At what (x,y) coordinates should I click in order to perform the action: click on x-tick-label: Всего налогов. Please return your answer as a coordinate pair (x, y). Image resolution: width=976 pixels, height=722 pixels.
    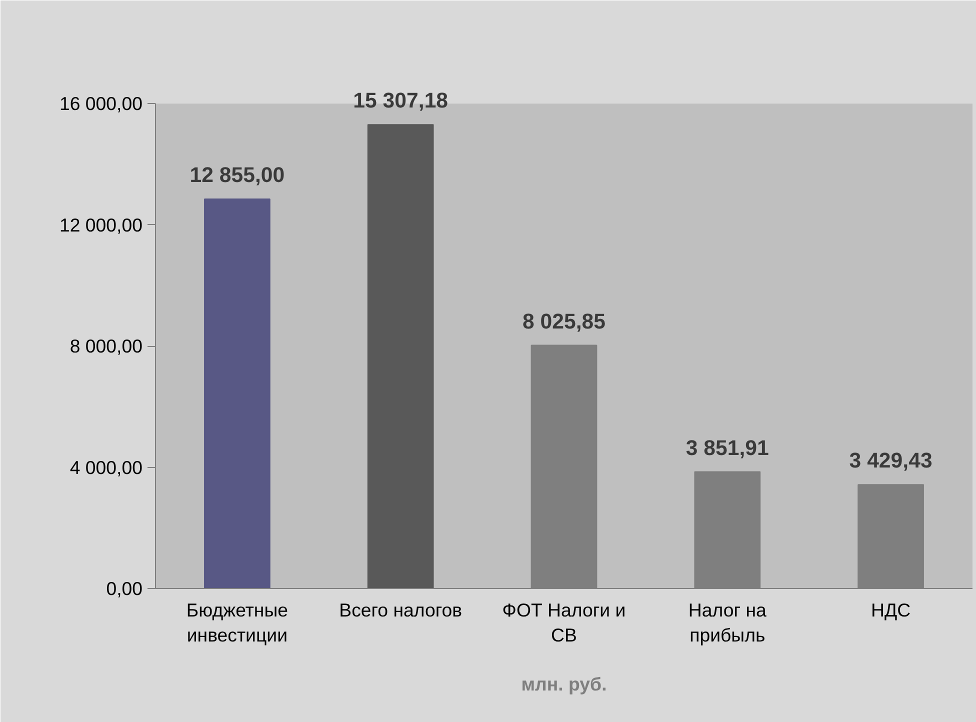
    Looking at the image, I should click on (400, 610).